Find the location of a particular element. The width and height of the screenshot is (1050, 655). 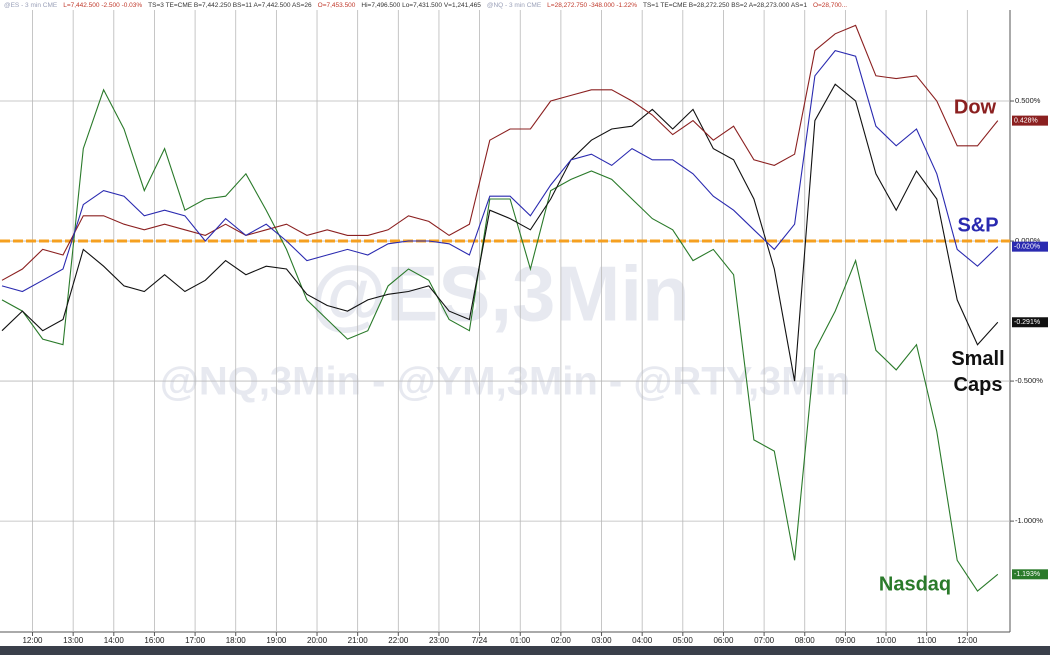

x-tick-label: 05:00 is located at coordinates (683, 640).